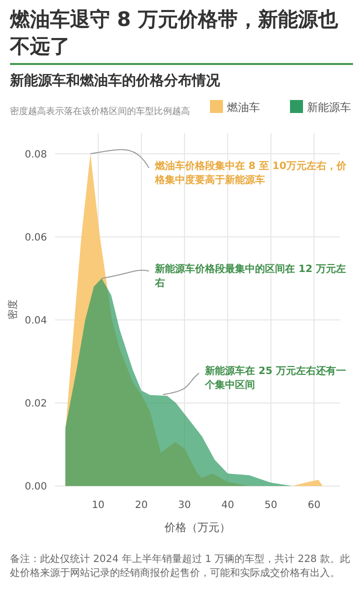 The width and height of the screenshot is (363, 600). Describe the element at coordinates (251, 174) in the screenshot. I see `annotation: 燃油车价格段集中在 8 至 10万元左右，价格集中度要高于新能源车` at that location.